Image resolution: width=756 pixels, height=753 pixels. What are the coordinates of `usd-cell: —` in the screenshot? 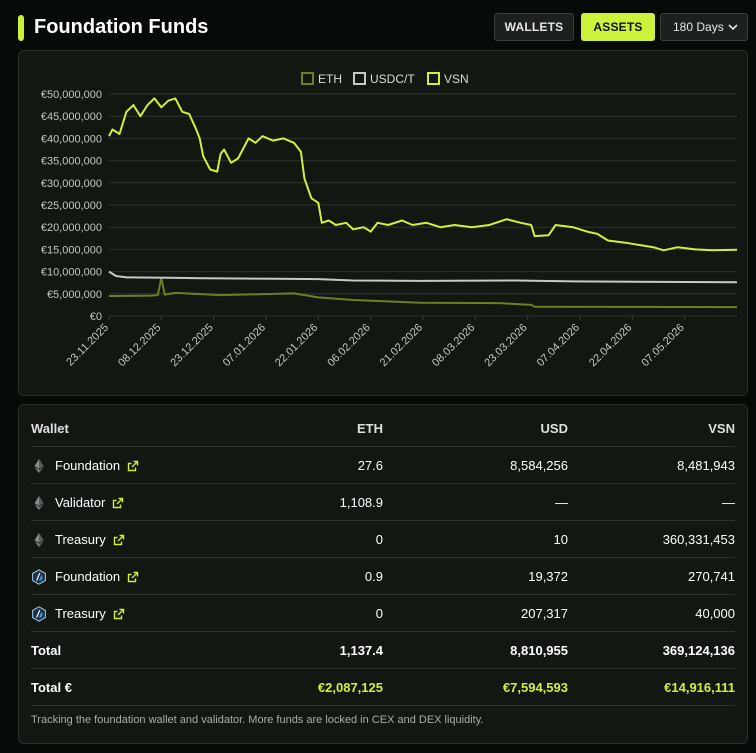 It's located at (561, 502).